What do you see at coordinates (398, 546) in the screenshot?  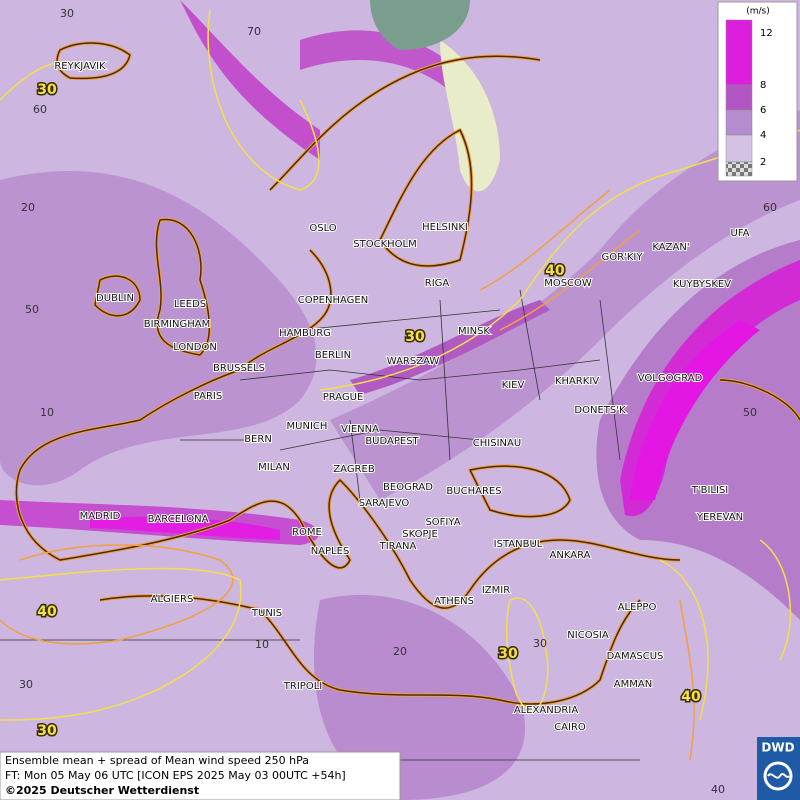 I see `city-label: TIRANA` at bounding box center [398, 546].